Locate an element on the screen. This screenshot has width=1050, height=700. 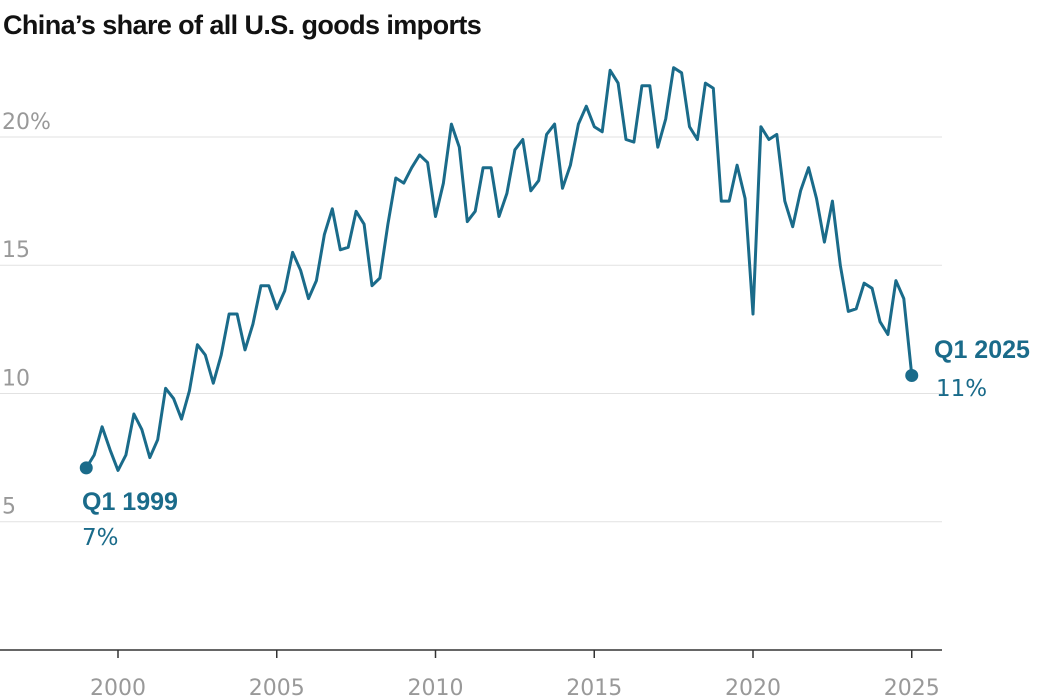
x-tick-label-2025: 2025 is located at coordinates (912, 688).